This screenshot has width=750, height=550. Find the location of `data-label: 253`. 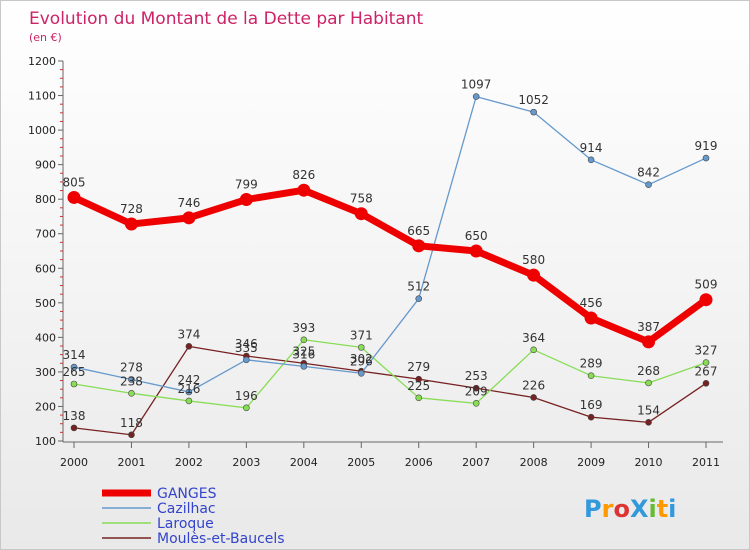

data-label: 253 is located at coordinates (476, 376).